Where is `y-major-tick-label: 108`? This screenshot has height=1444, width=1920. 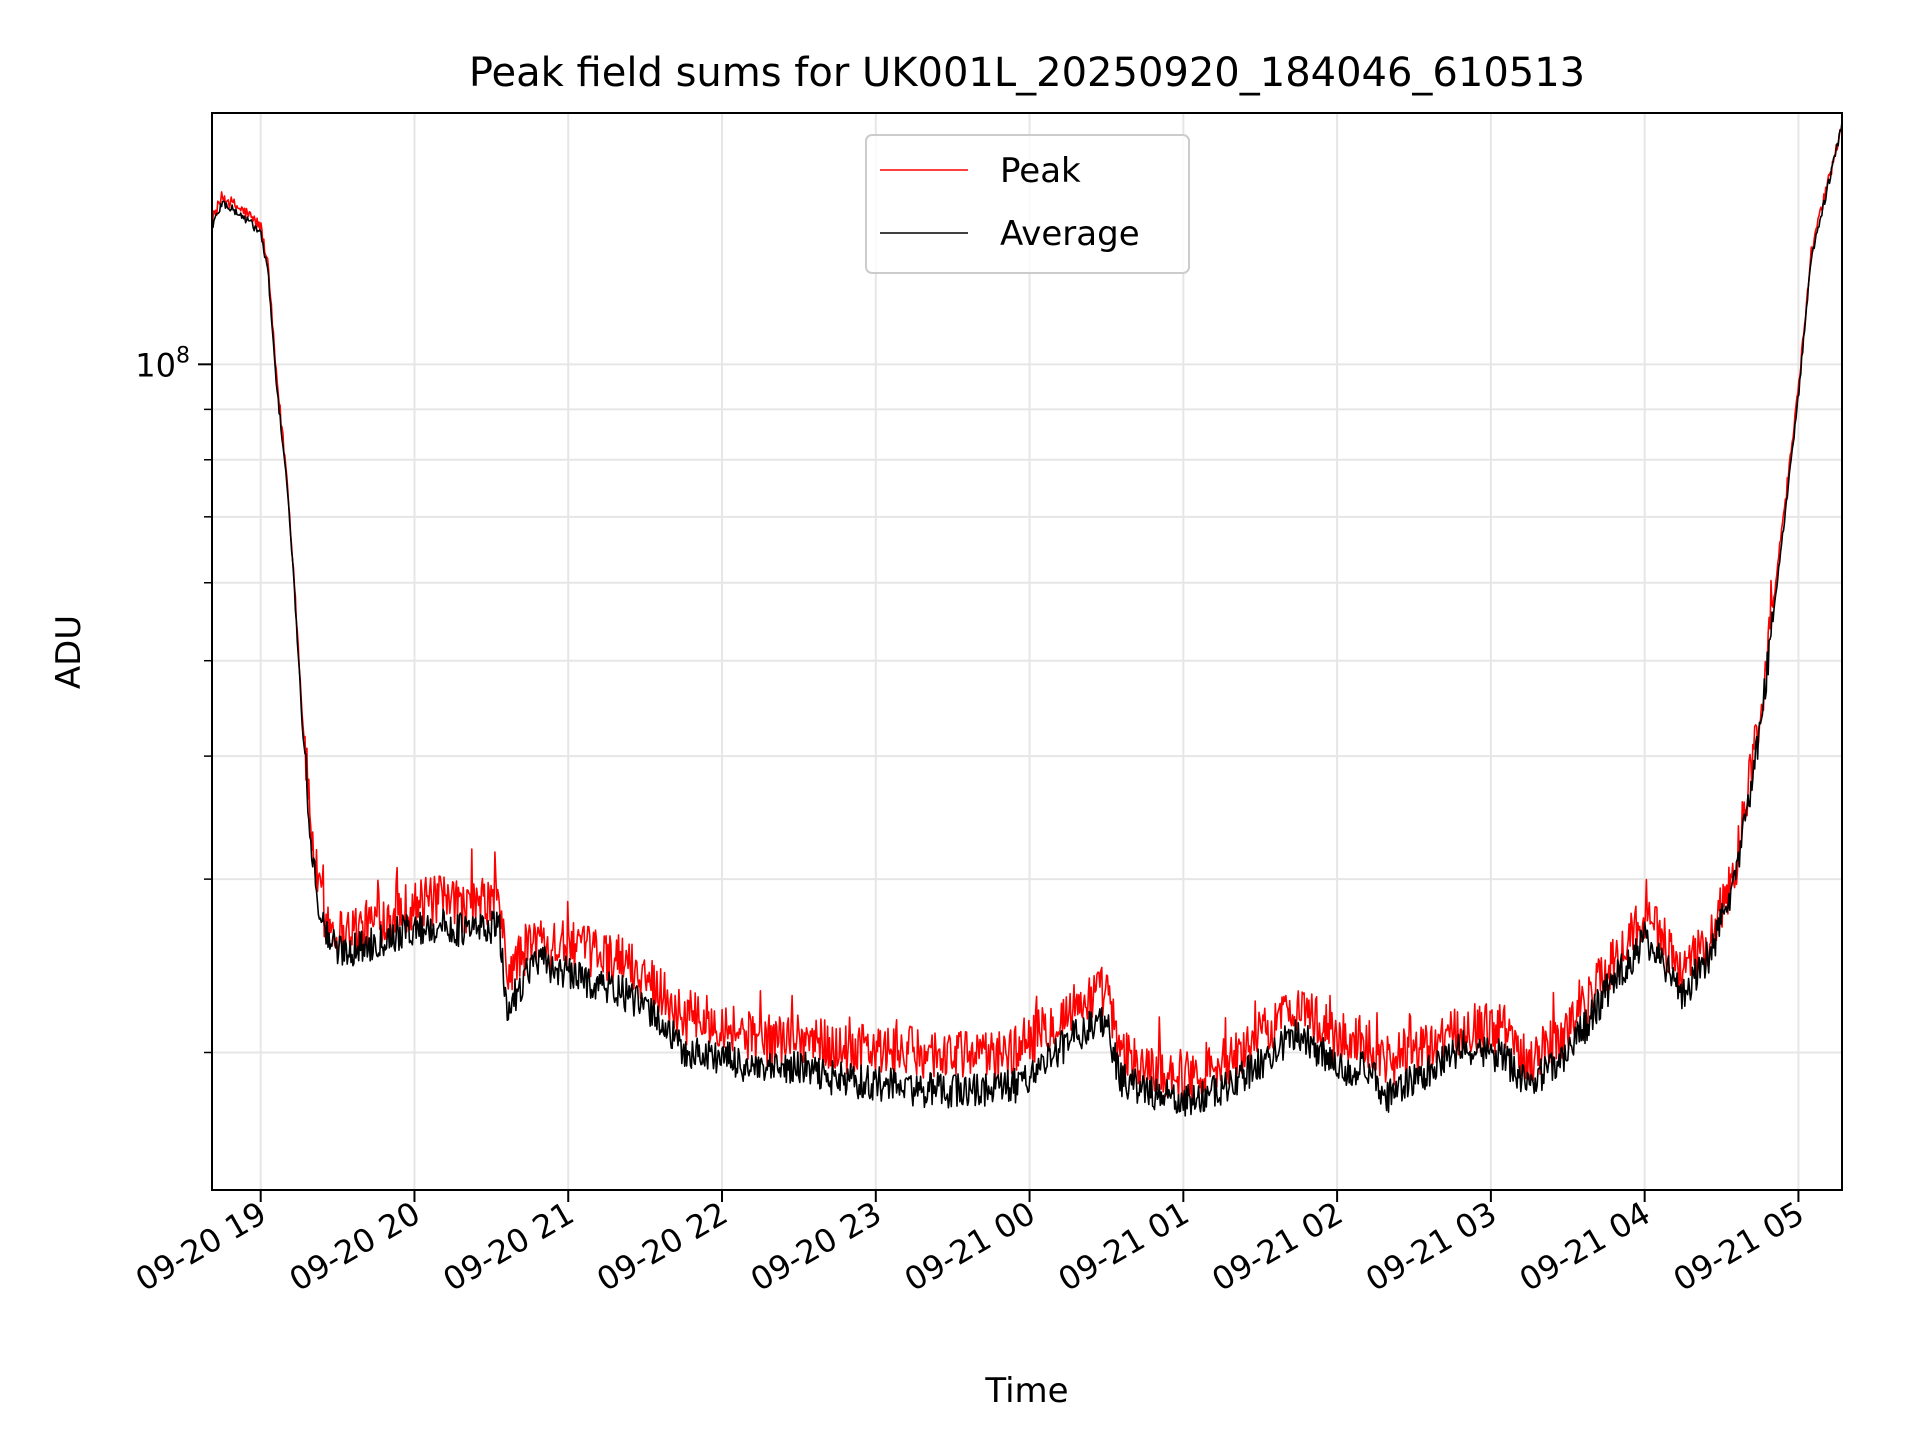
y-major-tick-label: 108 is located at coordinates (162, 363).